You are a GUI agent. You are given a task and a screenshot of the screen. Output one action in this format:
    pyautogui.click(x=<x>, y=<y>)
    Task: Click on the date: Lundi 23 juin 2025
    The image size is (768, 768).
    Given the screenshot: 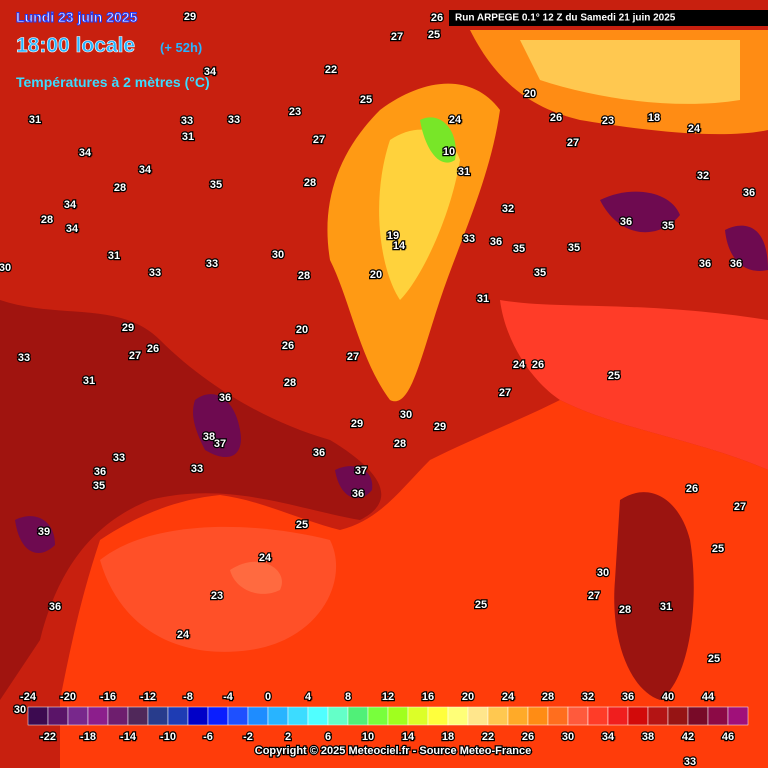 What is the action you would take?
    pyautogui.click(x=77, y=17)
    